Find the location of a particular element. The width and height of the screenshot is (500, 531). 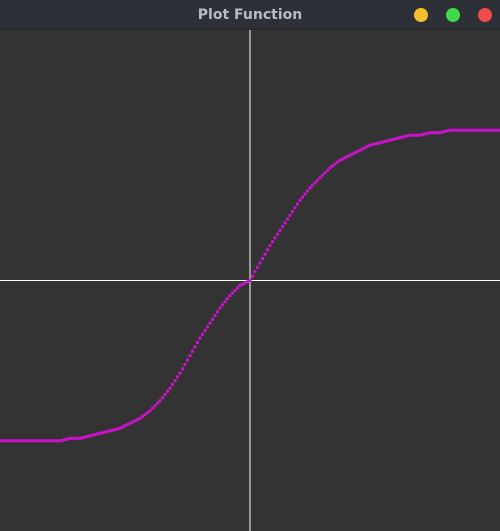

maximize-button is located at coordinates (453, 15).